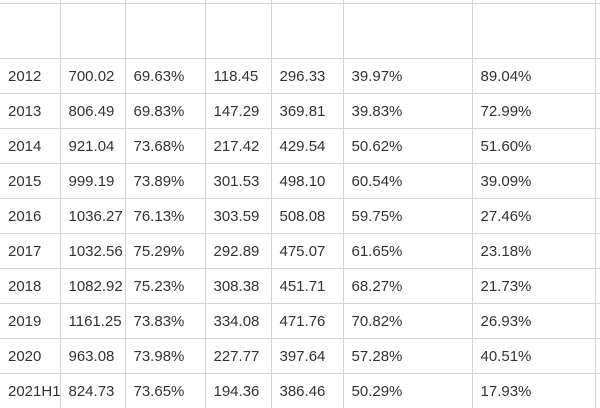 This screenshot has height=408, width=600. I want to click on cell-percent-3: 23.18%, so click(534, 251).